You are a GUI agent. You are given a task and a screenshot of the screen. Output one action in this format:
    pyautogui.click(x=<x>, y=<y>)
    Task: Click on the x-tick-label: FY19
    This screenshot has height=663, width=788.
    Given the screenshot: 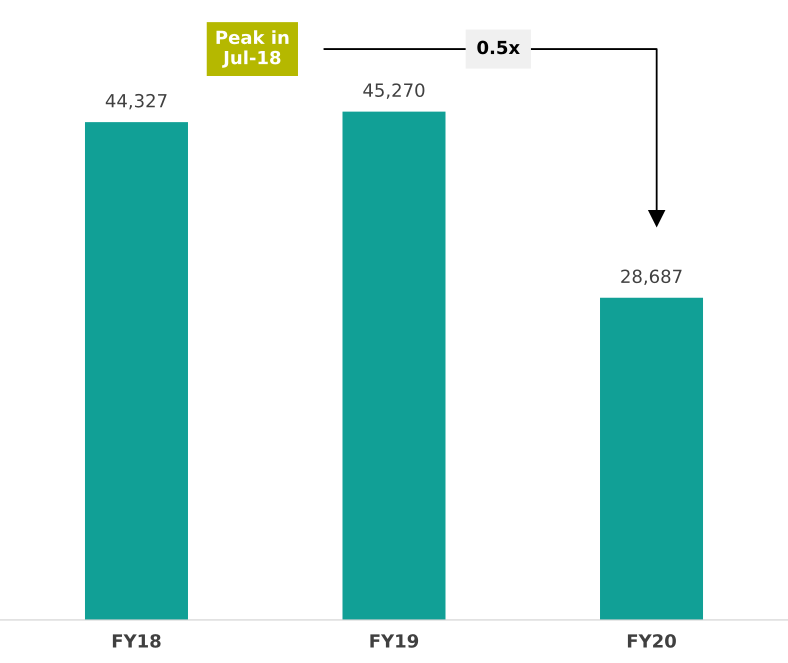 What is the action you would take?
    pyautogui.click(x=394, y=641)
    